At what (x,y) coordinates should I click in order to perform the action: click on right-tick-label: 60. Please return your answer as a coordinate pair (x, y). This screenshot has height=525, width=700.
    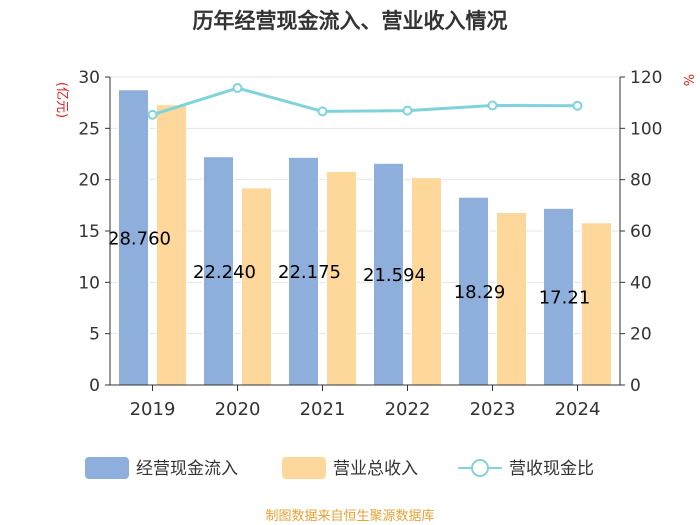
    Looking at the image, I should click on (641, 232).